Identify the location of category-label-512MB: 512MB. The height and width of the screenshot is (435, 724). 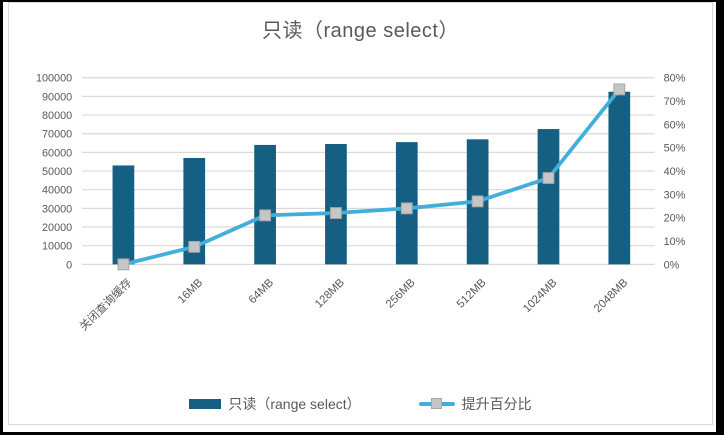
(472, 294).